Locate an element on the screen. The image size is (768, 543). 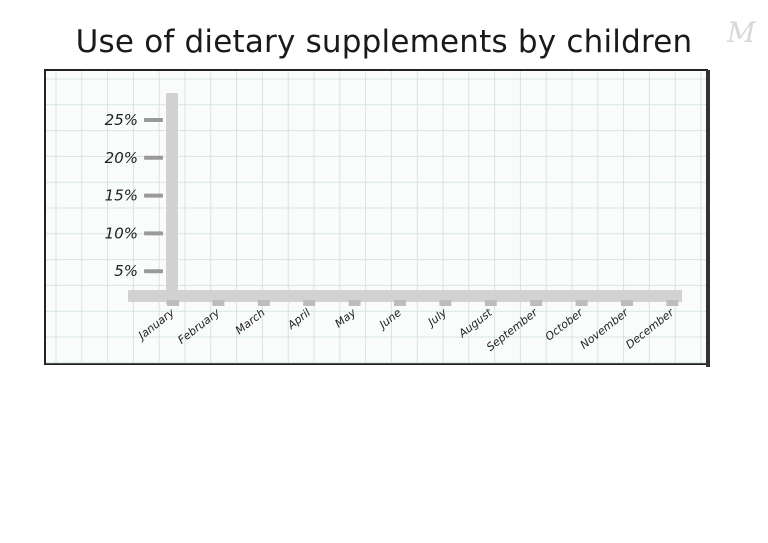
y-tick-label: 5% is located at coordinates (126, 271).